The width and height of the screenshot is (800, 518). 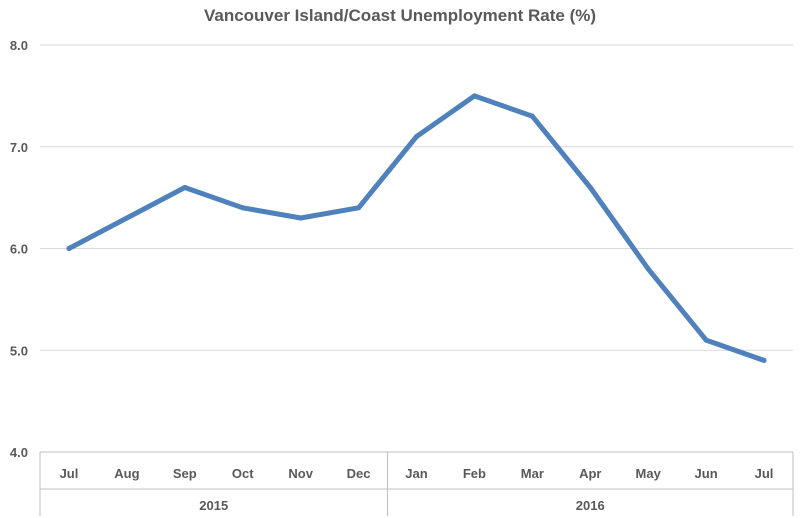 What do you see at coordinates (416, 473) in the screenshot?
I see `x-tick-label: Jan` at bounding box center [416, 473].